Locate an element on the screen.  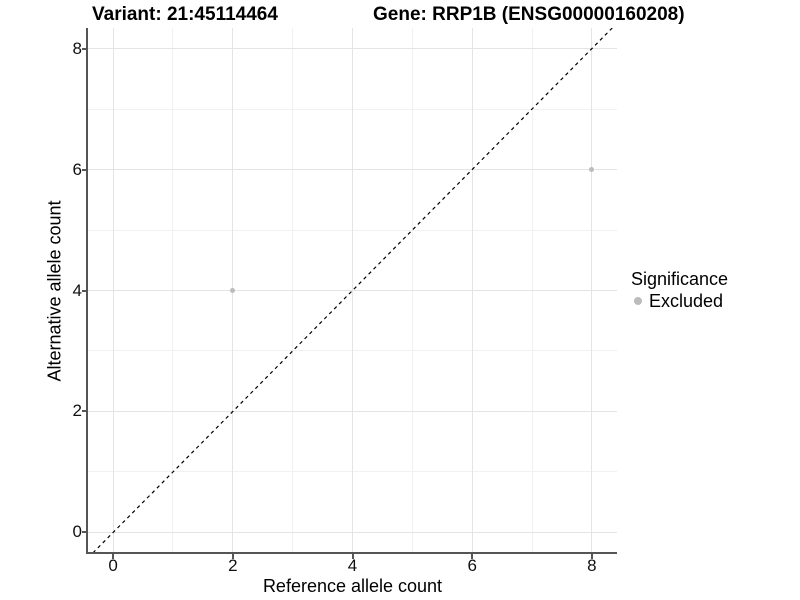
y-tick-label: 0 is located at coordinates (77, 532).